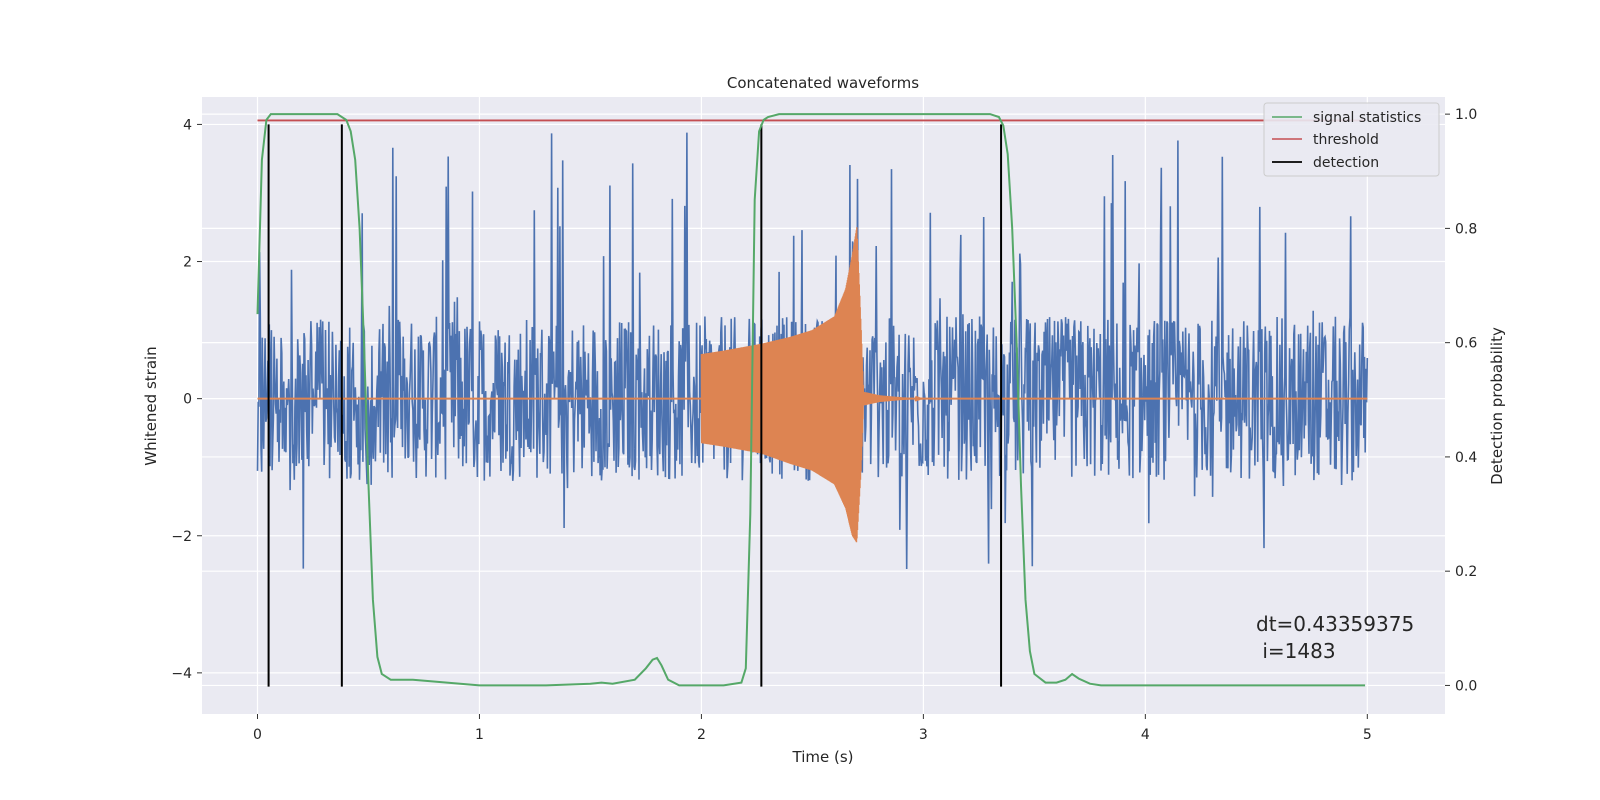 Image resolution: width=1600 pixels, height=800 pixels. I want to click on chart-title: Concatenated waveforms, so click(823, 83).